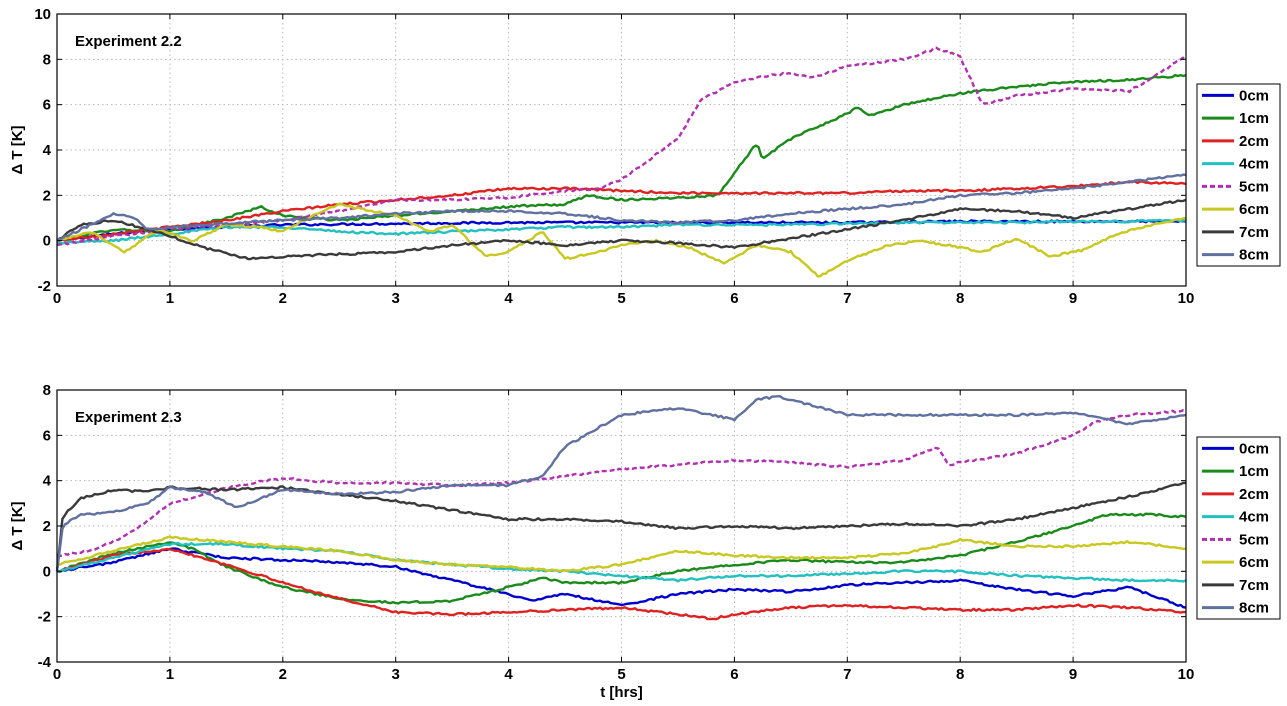  I want to click on series-line-0cm, so click(621, 578).